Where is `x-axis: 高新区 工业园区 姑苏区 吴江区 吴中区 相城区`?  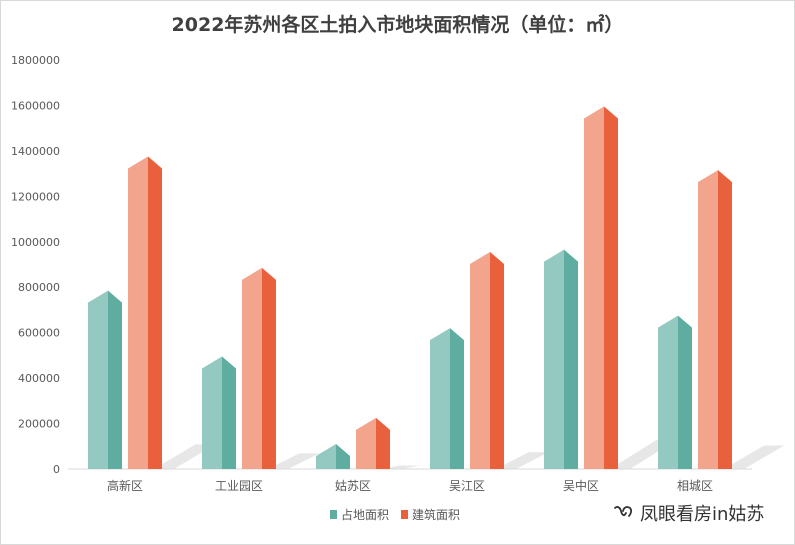 x-axis: 高新区 工业园区 姑苏区 吴江区 吴中区 相城区 is located at coordinates (410, 485).